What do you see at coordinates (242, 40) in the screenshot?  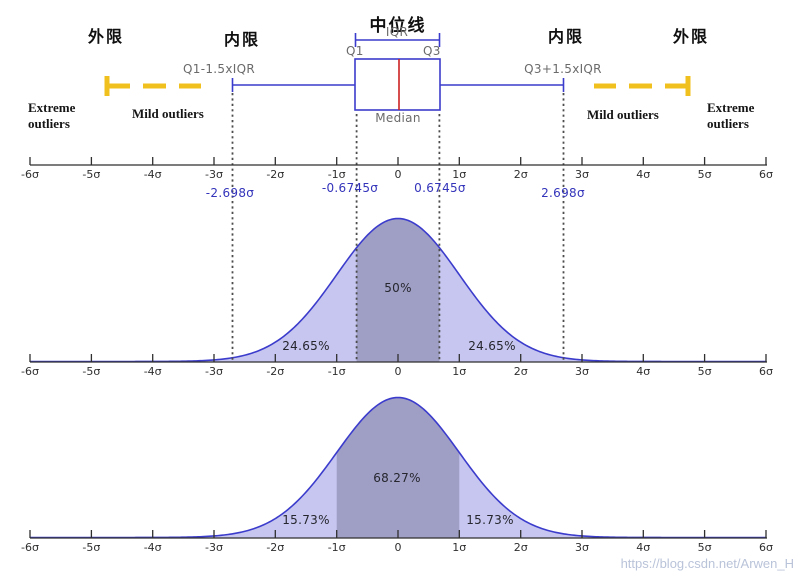 I see `inner-limit-left-label: 内限` at bounding box center [242, 40].